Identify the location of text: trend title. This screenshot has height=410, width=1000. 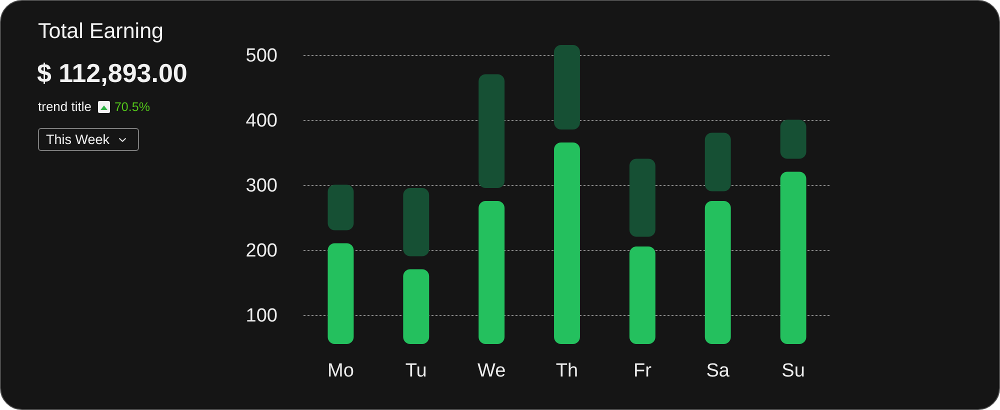
(65, 107).